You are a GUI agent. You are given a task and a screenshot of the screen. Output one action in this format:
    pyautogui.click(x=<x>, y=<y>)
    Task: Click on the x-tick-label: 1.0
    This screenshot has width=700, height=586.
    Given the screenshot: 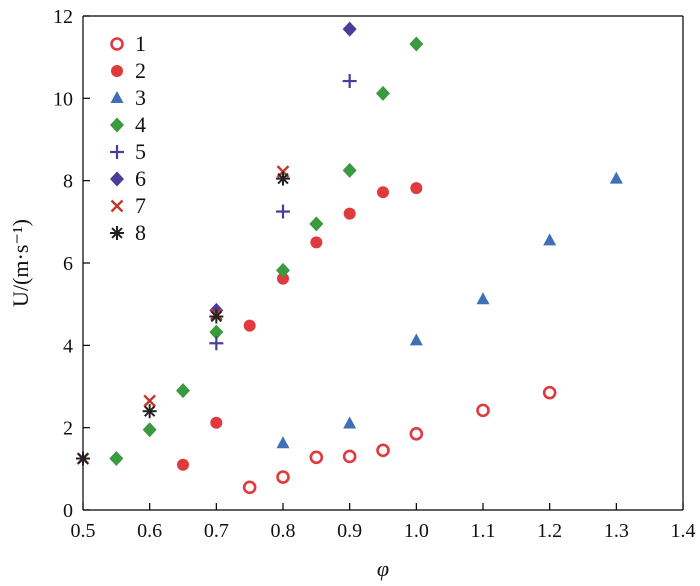 What is the action you would take?
    pyautogui.click(x=416, y=531)
    